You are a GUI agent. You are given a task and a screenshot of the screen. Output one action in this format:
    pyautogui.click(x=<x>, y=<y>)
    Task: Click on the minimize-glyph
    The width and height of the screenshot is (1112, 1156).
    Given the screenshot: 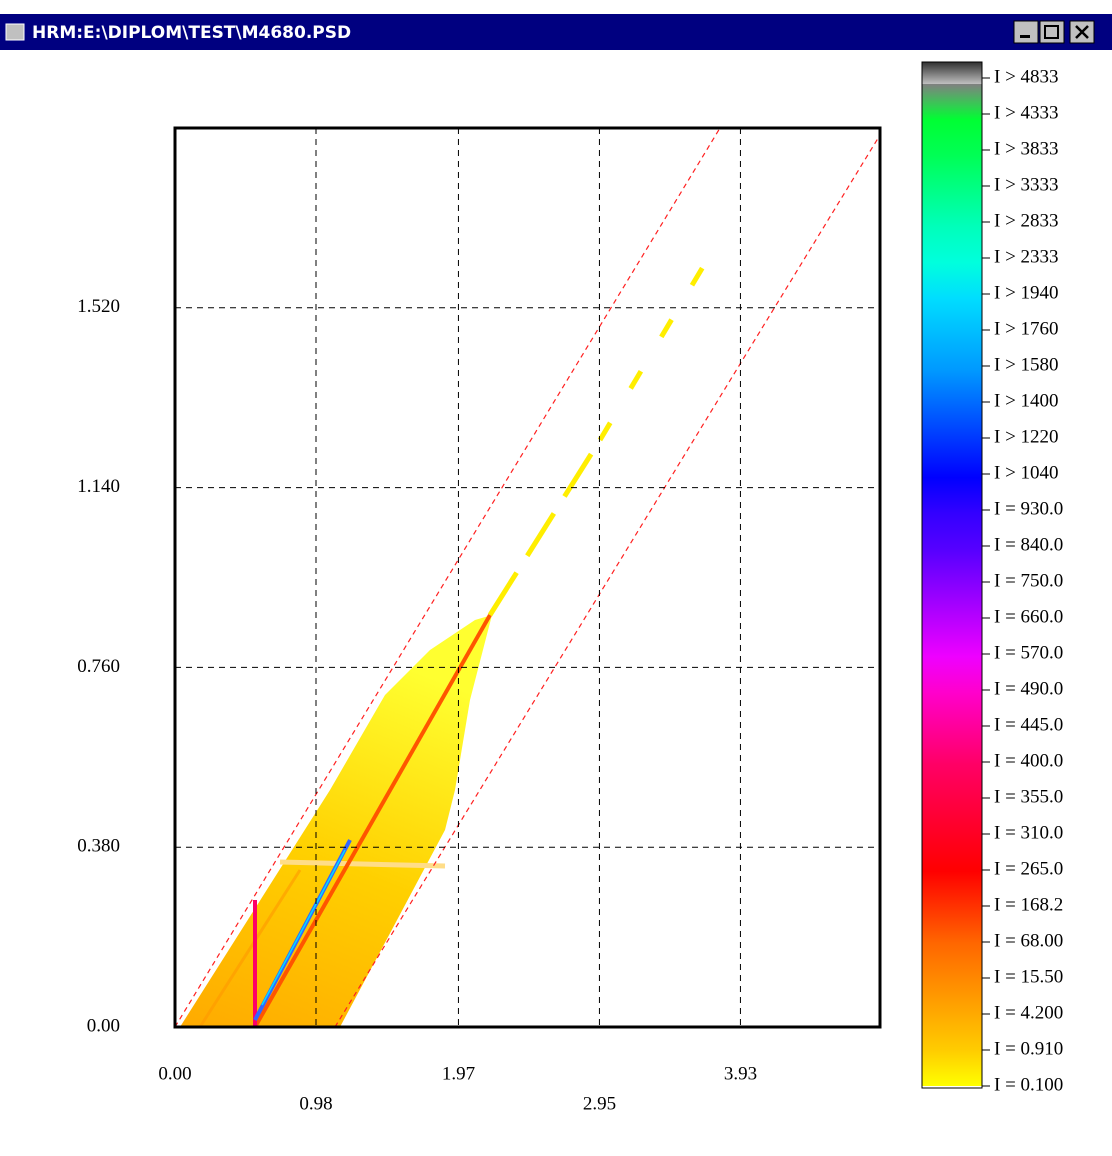 What is the action you would take?
    pyautogui.click(x=1025, y=36)
    